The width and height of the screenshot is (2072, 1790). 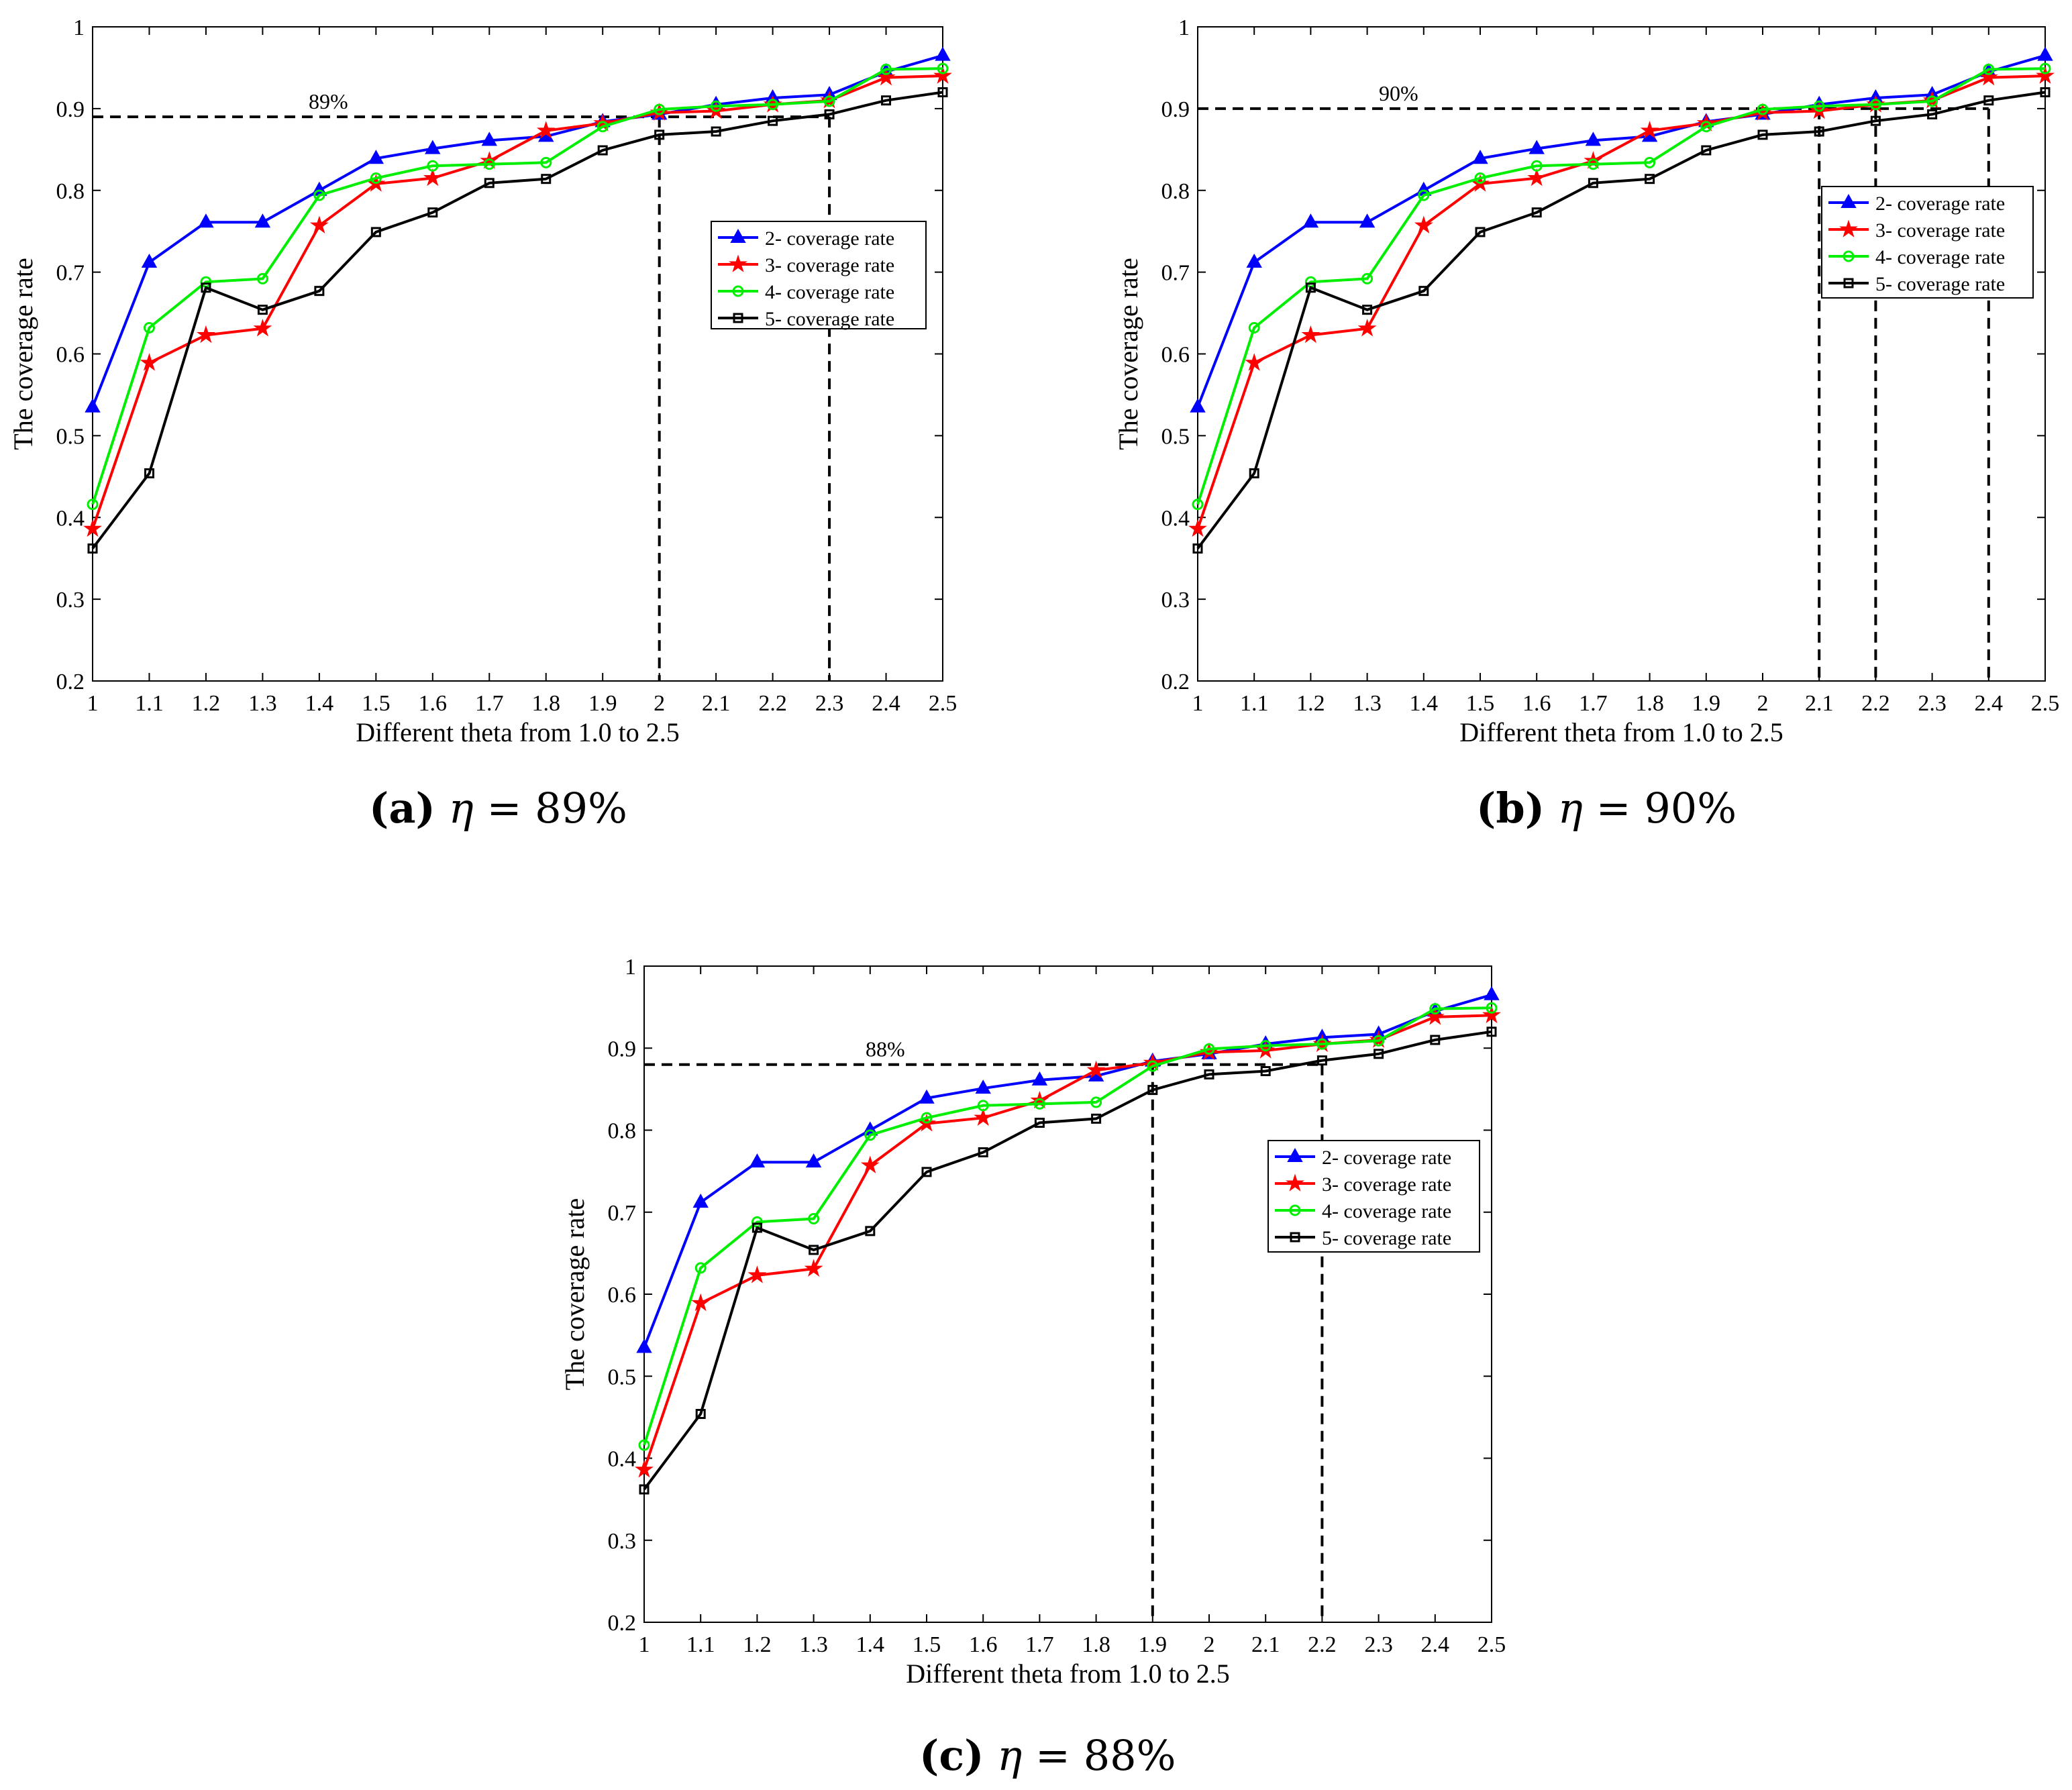 I want to click on legend-label-a: 4- coverage rate, so click(x=829, y=292).